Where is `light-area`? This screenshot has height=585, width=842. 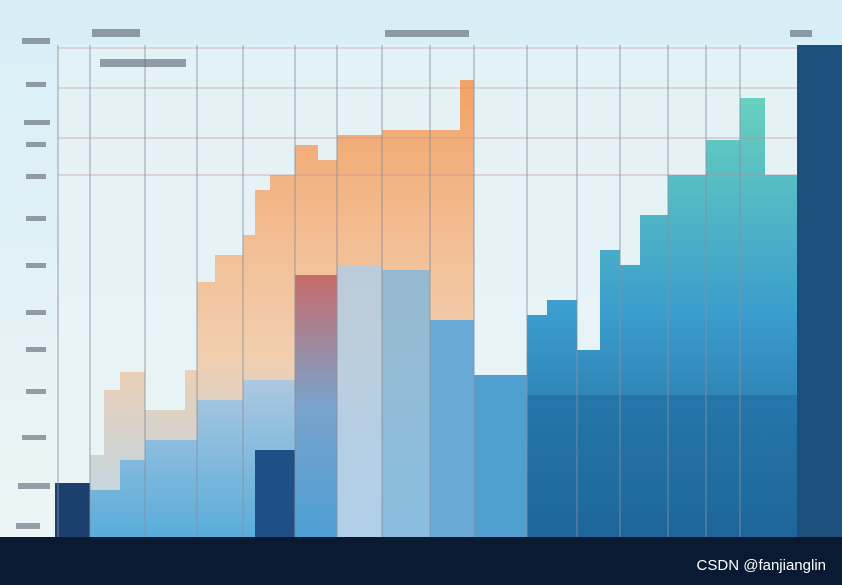
light-area is located at coordinates (192, 458).